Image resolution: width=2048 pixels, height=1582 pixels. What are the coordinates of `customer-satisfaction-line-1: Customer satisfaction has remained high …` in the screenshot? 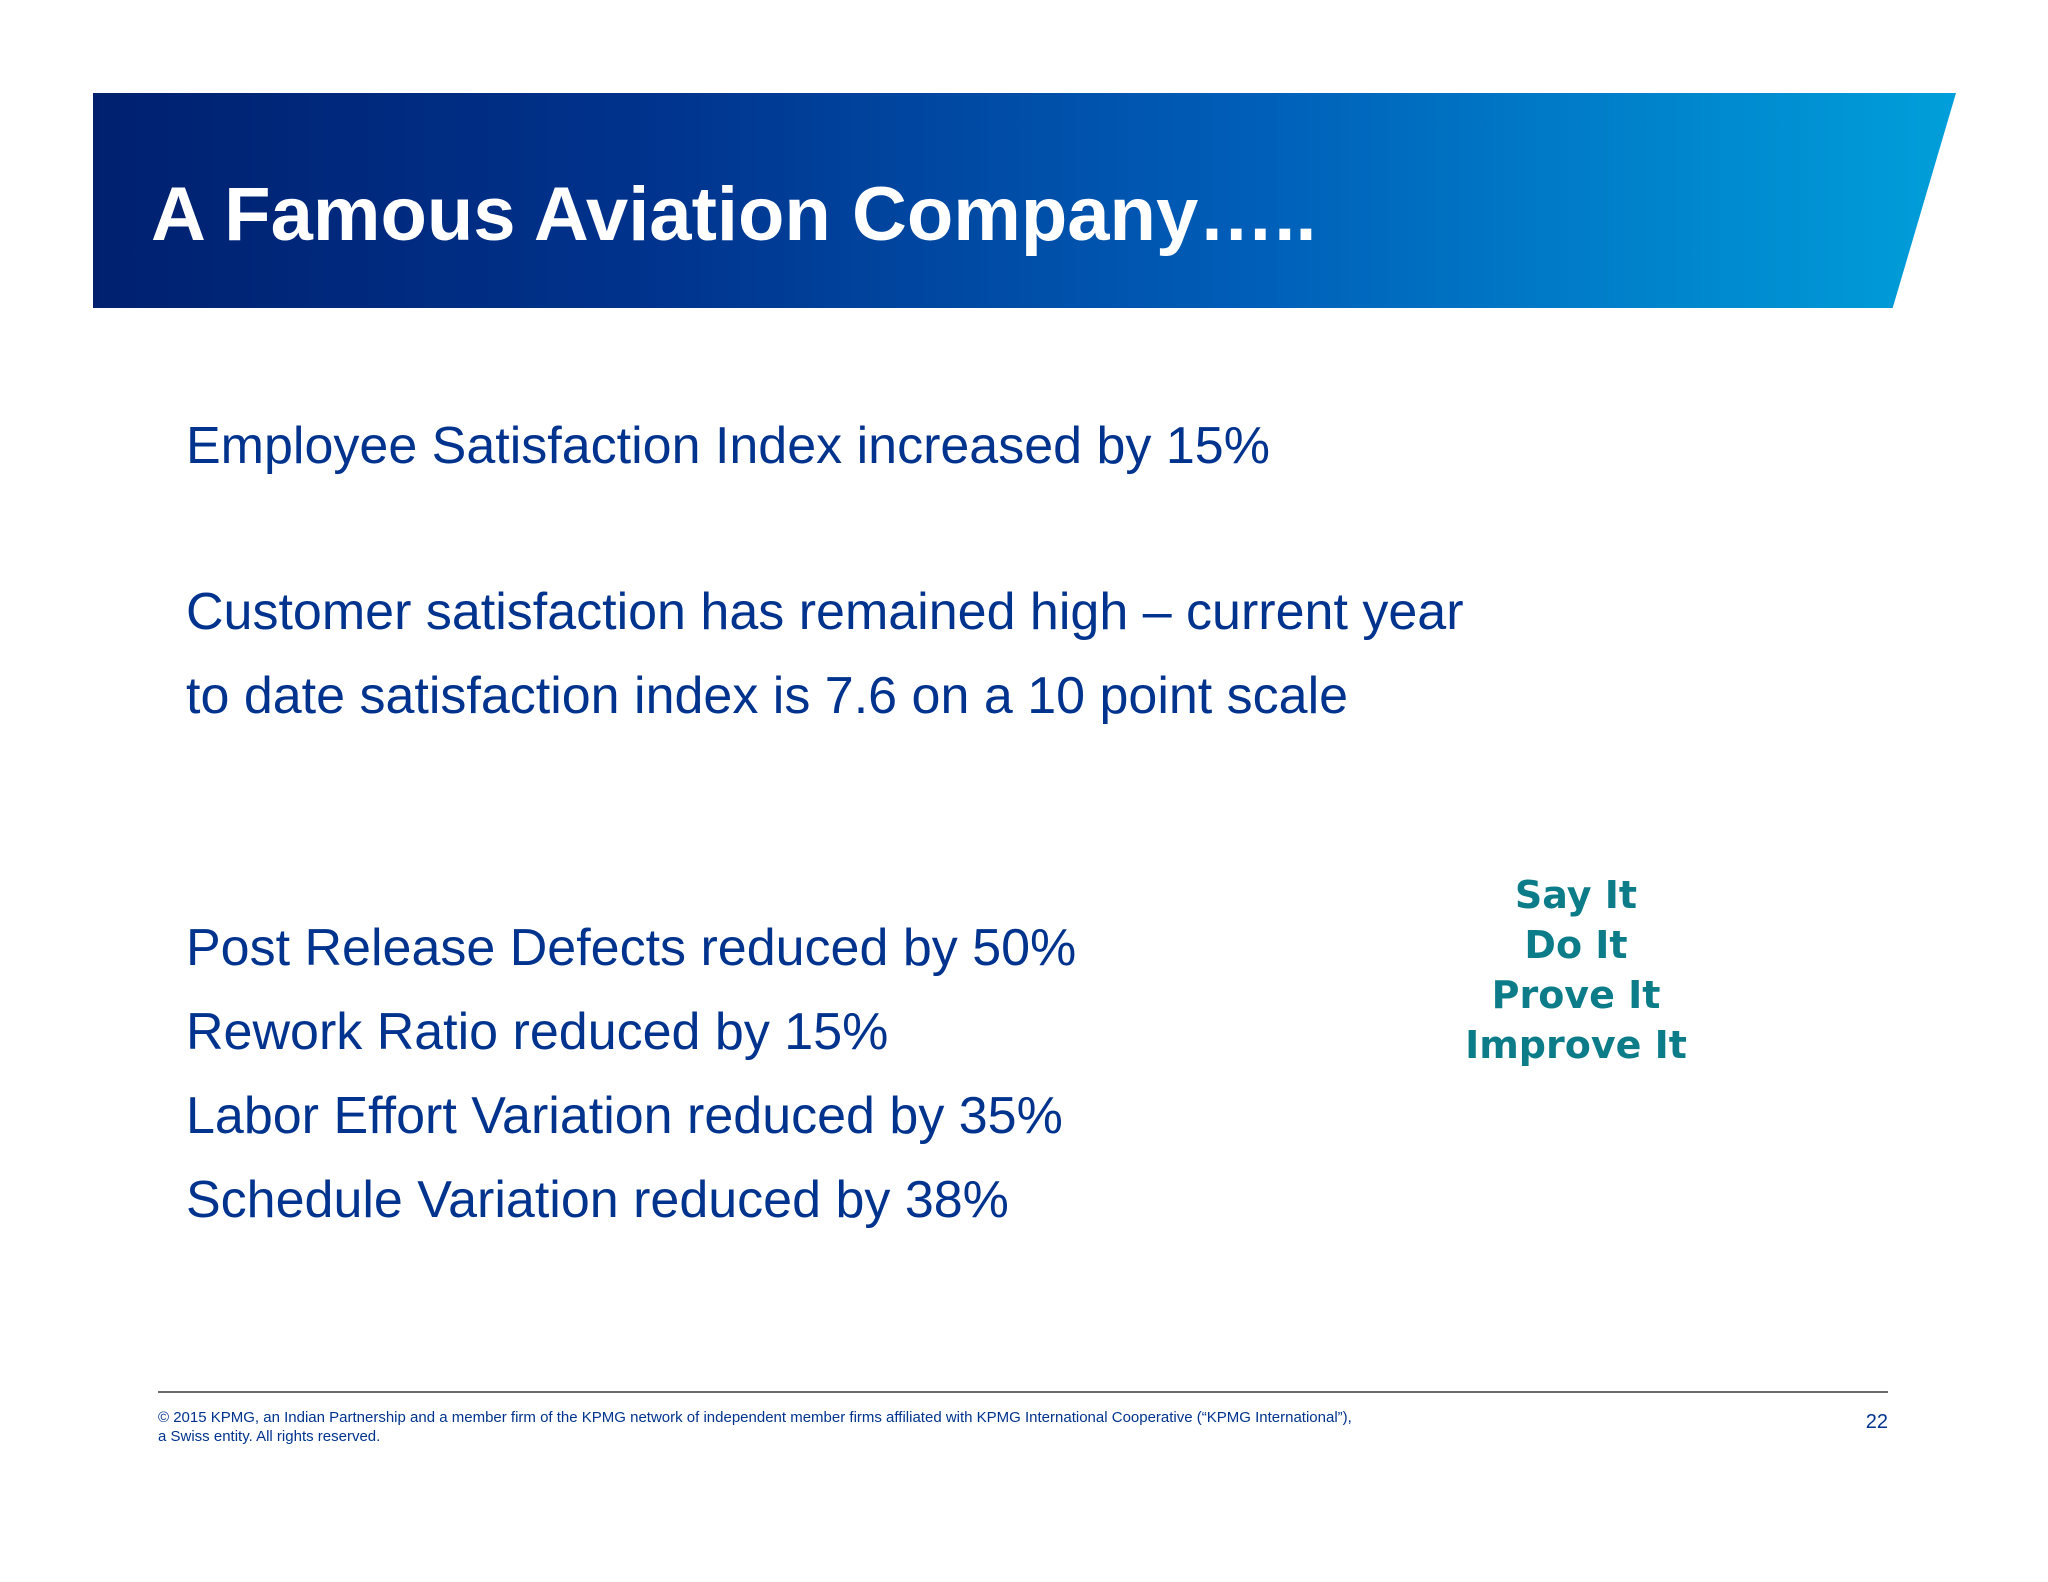 It's located at (825, 612).